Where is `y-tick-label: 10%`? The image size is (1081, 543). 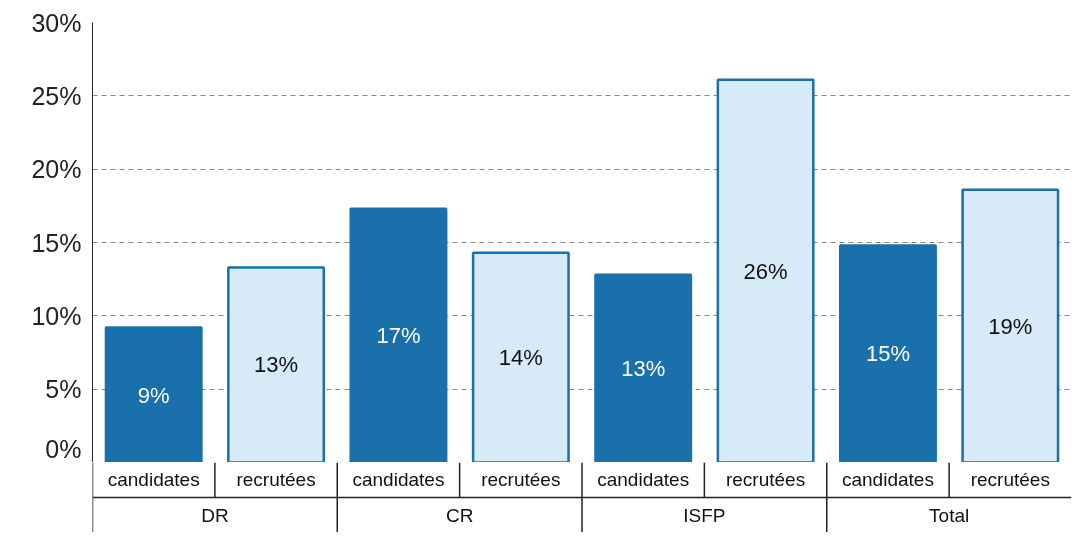
y-tick-label: 10% is located at coordinates (56, 315).